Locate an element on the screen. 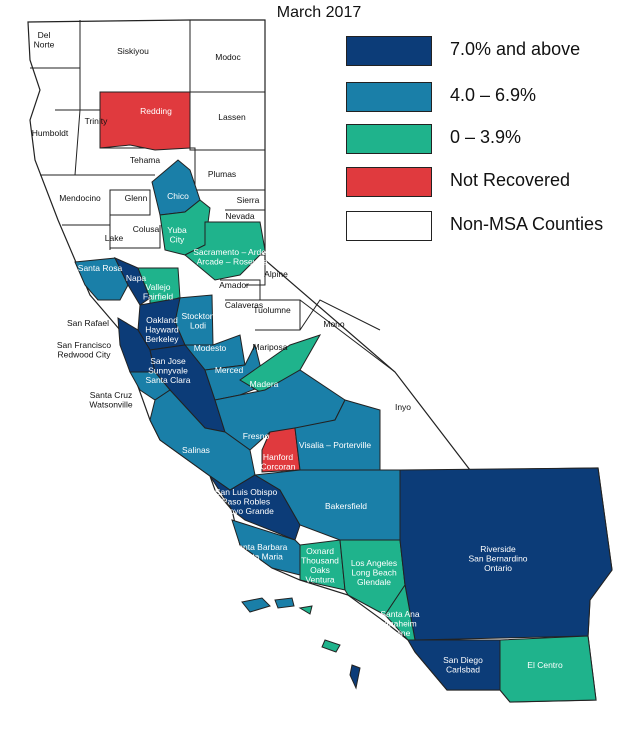 The width and height of the screenshot is (638, 732). label-chico: Chico is located at coordinates (178, 196).